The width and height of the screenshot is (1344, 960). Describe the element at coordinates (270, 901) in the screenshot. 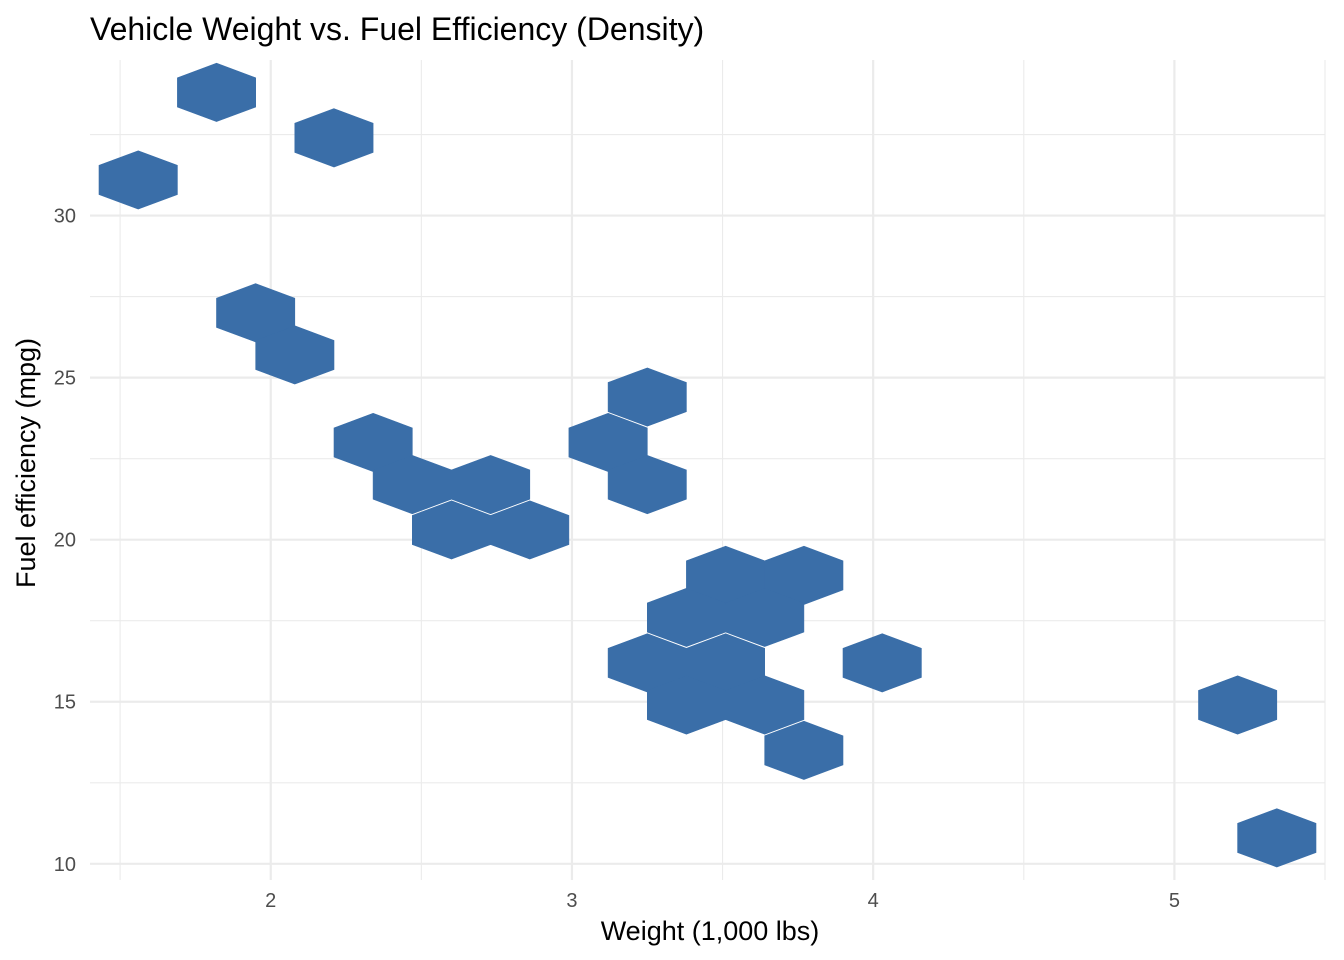

I see `x-tick-label: 2` at that location.